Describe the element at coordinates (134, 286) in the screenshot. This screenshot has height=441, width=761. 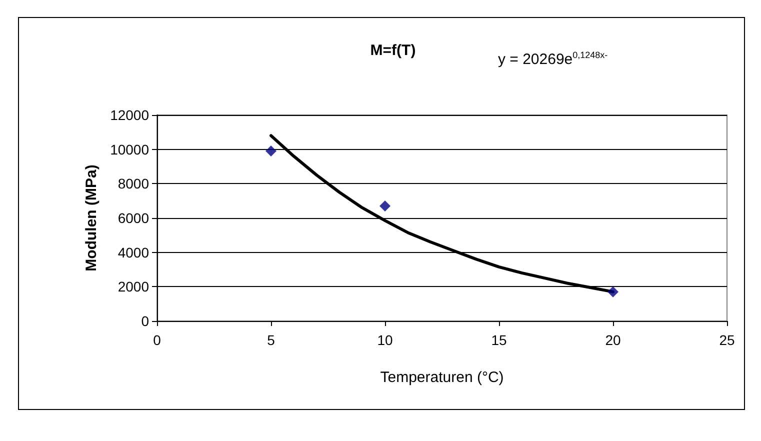
I see `y-tick-label: 2000` at that location.